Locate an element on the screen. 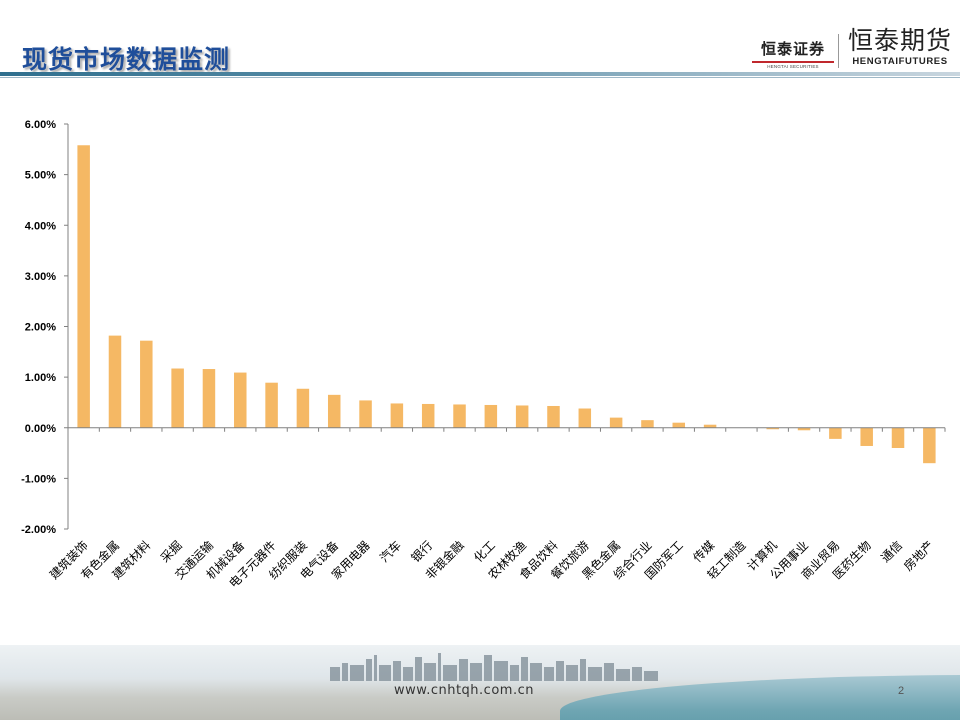 The width and height of the screenshot is (960, 720). futures-logo-subtext: HENGTAIFUTURES is located at coordinates (900, 61).